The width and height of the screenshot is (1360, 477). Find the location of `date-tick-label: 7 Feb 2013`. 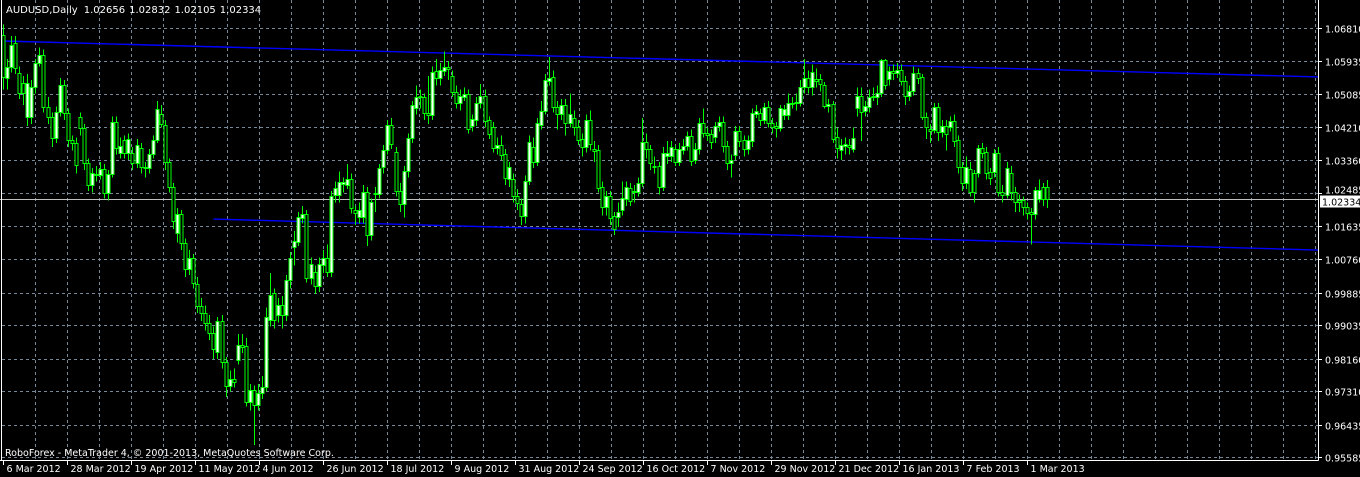

date-tick-label: 7 Feb 2013 is located at coordinates (993, 469).